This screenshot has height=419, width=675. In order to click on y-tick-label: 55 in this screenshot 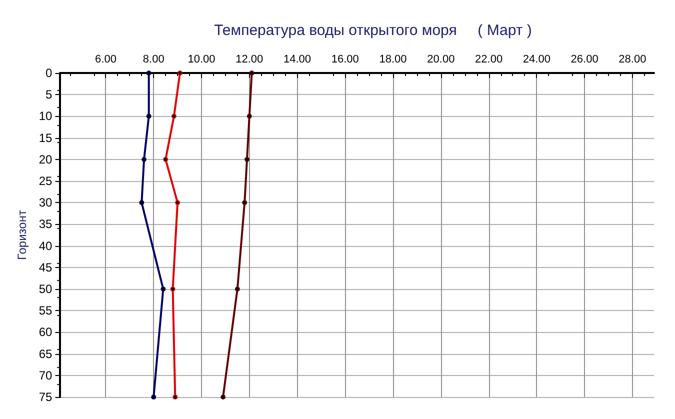, I will do `click(45, 311)`.